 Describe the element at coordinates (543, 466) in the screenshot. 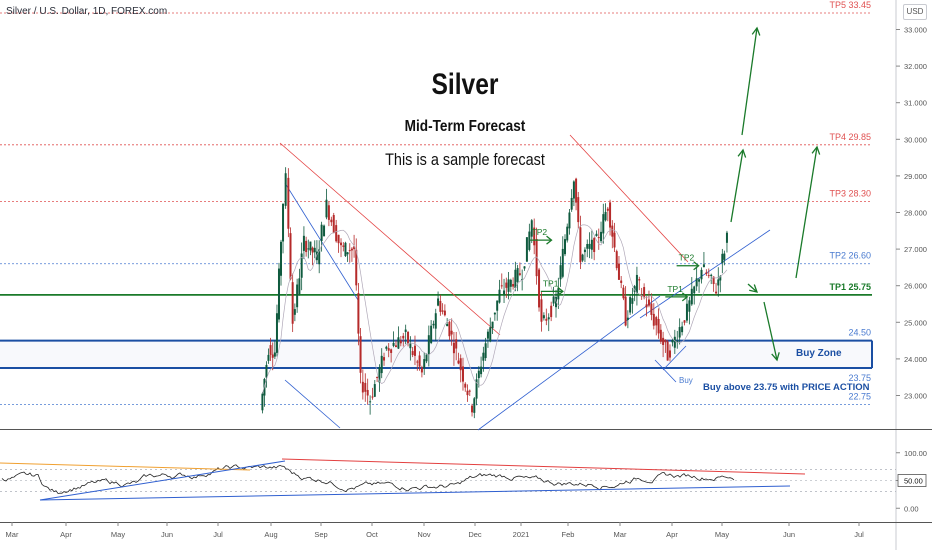

I see `oscillator-trend-red` at that location.